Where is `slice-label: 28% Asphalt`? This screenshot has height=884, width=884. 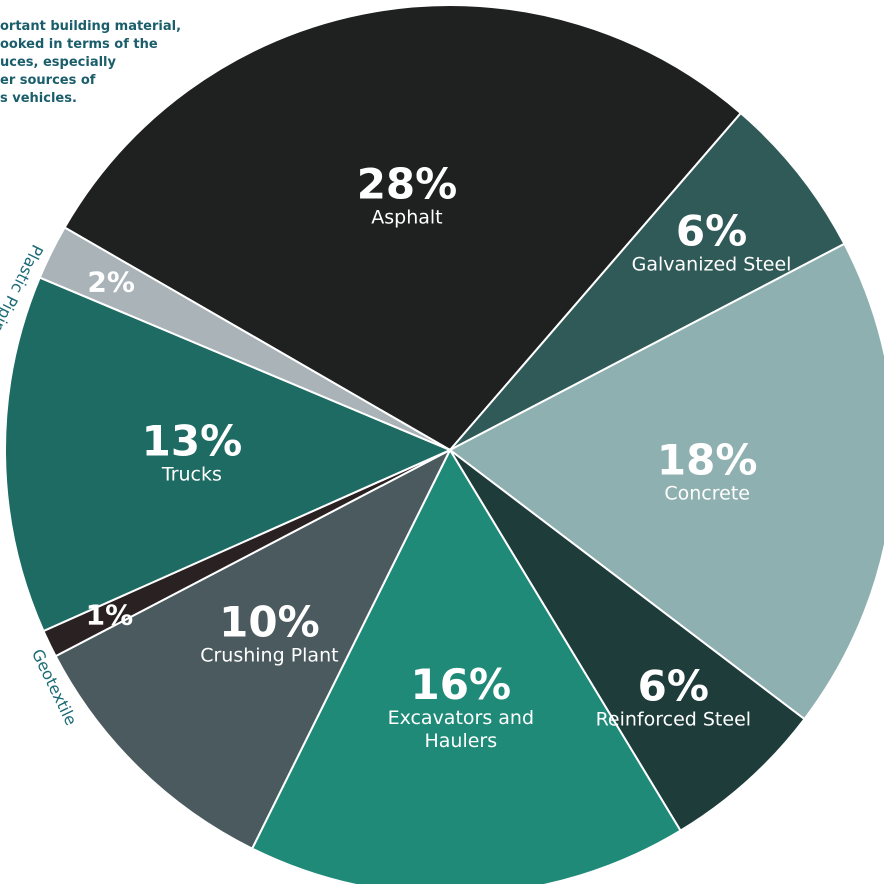
slice-label: 28% Asphalt is located at coordinates (407, 194).